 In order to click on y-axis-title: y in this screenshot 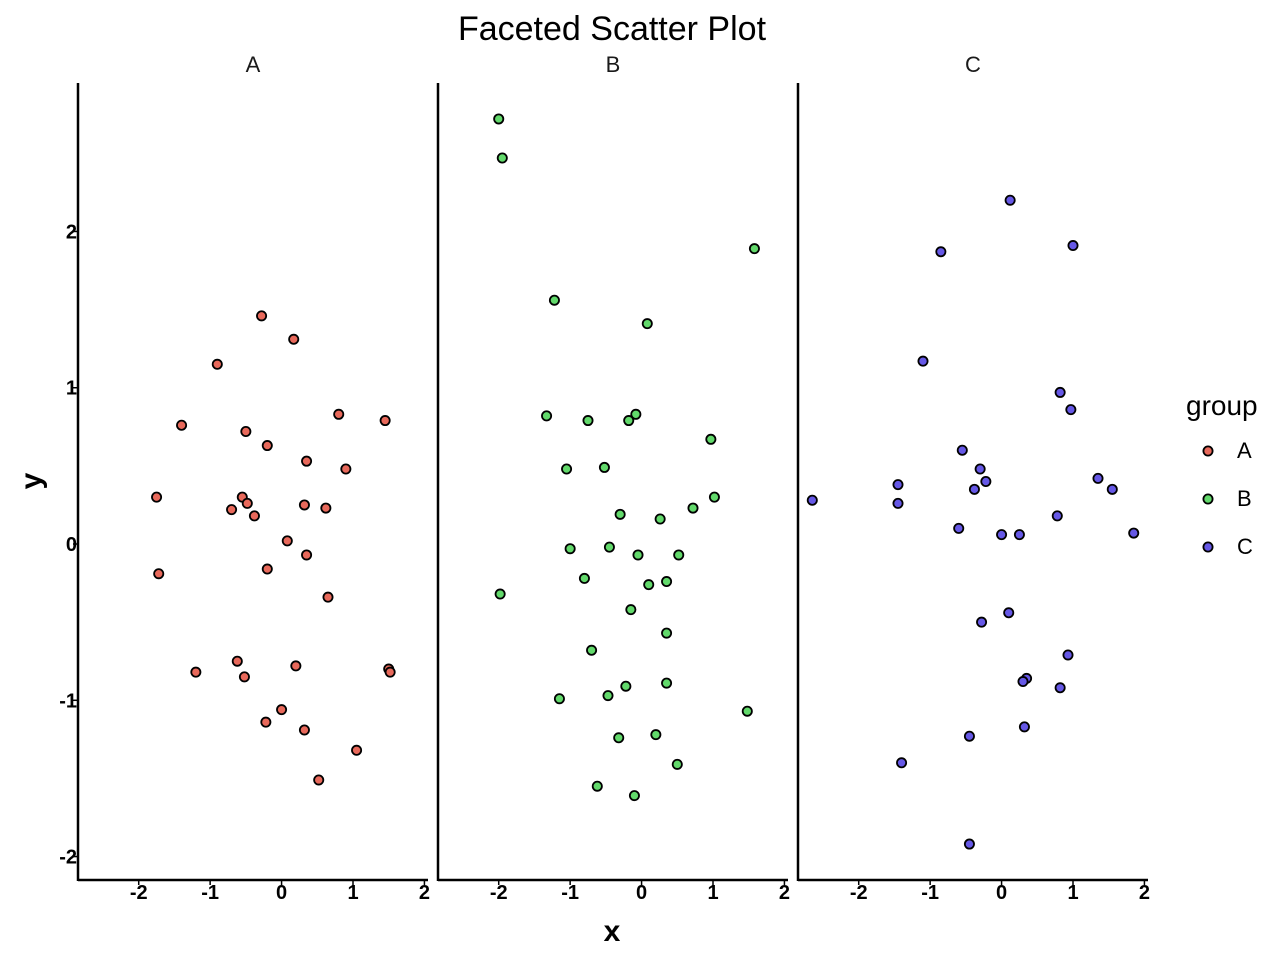, I will do `click(31, 480)`.